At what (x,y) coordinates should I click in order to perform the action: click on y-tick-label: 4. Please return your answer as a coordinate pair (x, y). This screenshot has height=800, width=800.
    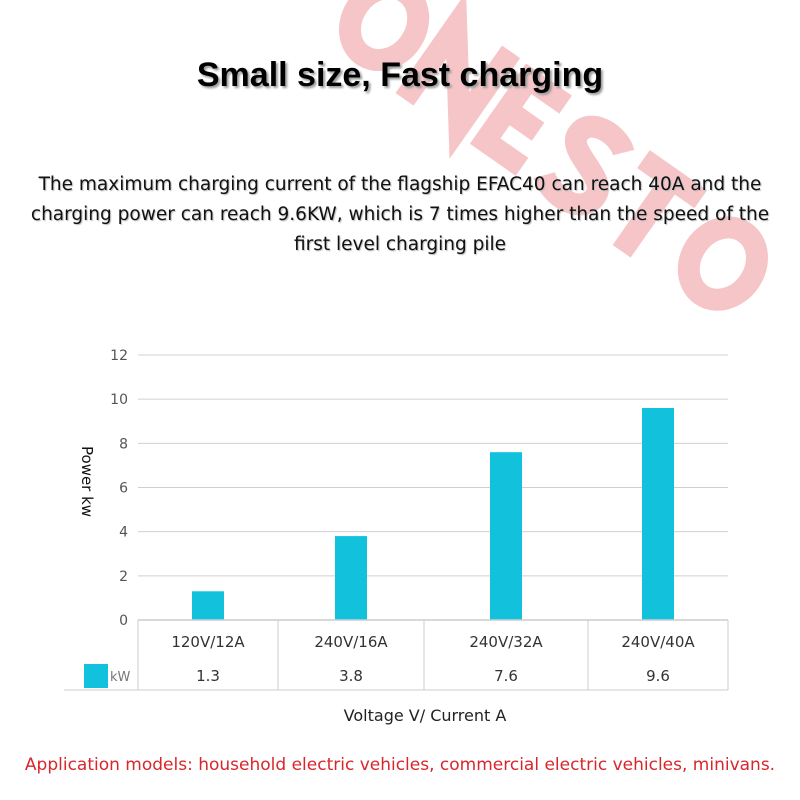
    Looking at the image, I should click on (123, 533).